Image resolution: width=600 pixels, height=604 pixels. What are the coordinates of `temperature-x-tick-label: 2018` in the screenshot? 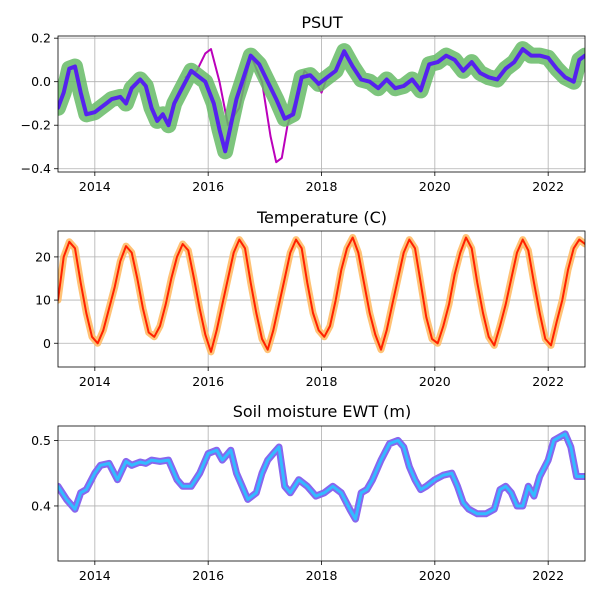 It's located at (322, 381).